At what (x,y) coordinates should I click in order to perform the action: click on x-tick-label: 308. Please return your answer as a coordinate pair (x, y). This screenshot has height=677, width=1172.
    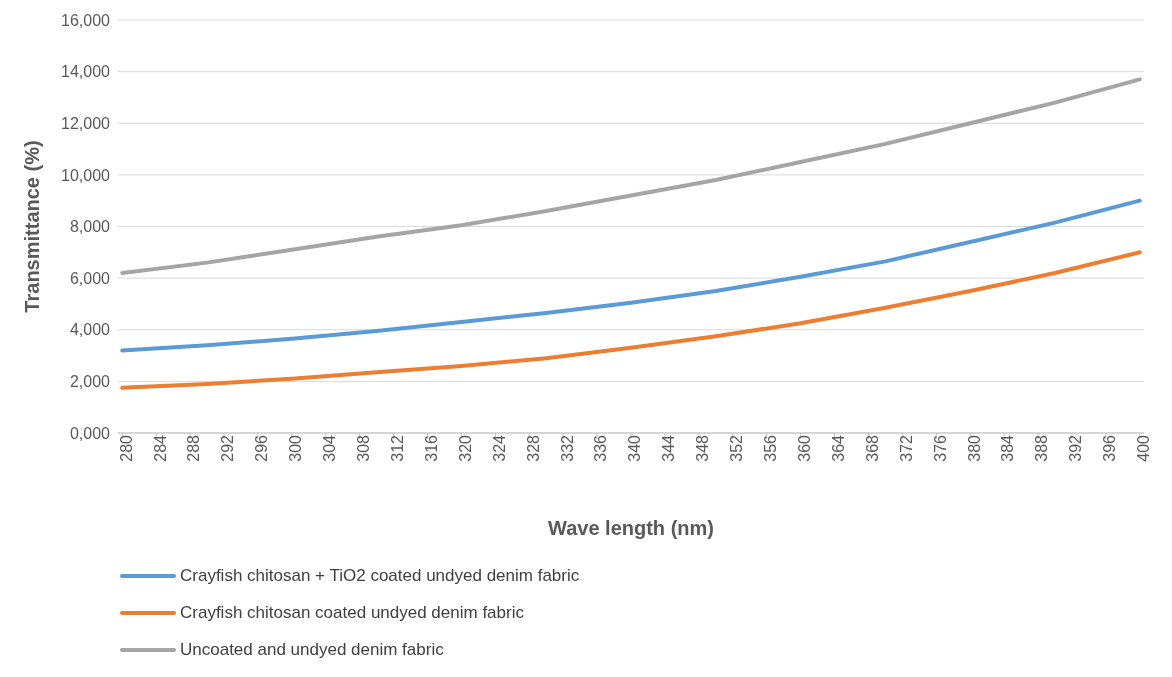
    Looking at the image, I should click on (364, 448).